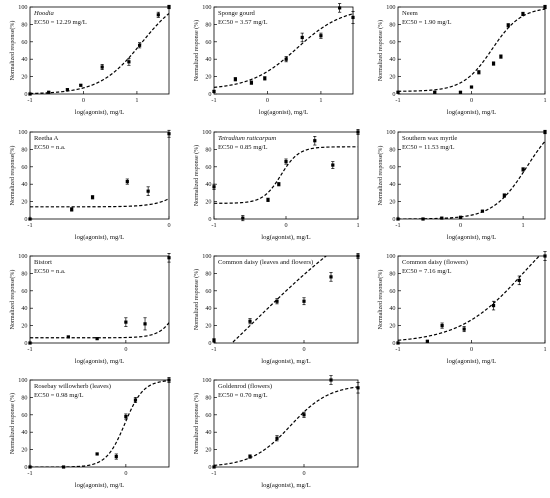  I want to click on ec50-annotation: EC50 = 0.70 mg/L, so click(243, 395).